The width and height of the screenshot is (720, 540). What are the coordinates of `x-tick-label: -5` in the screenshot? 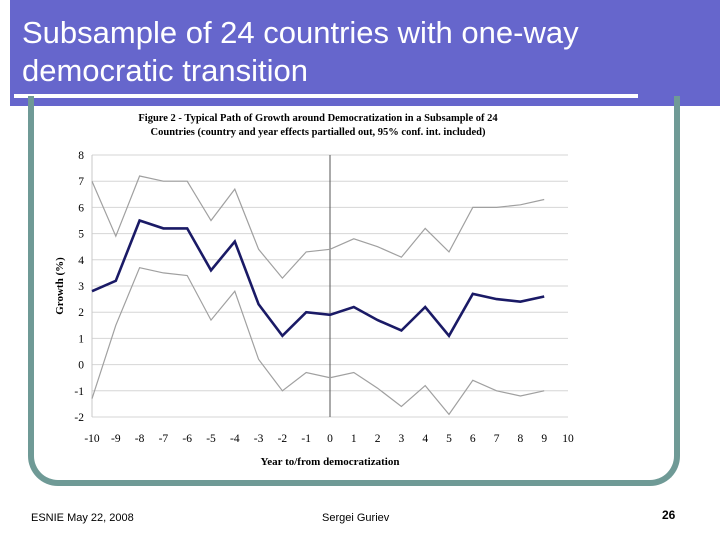 It's located at (211, 439).